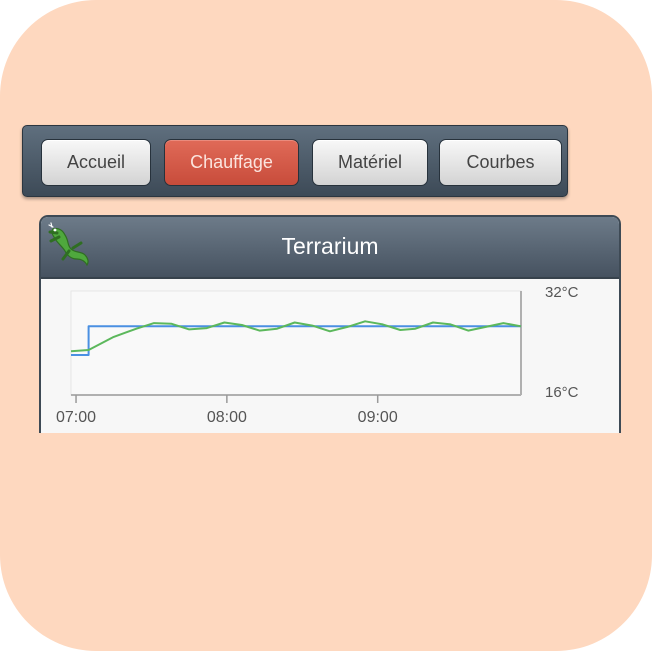  I want to click on nav-button-materiel: Matériel, so click(370, 162).